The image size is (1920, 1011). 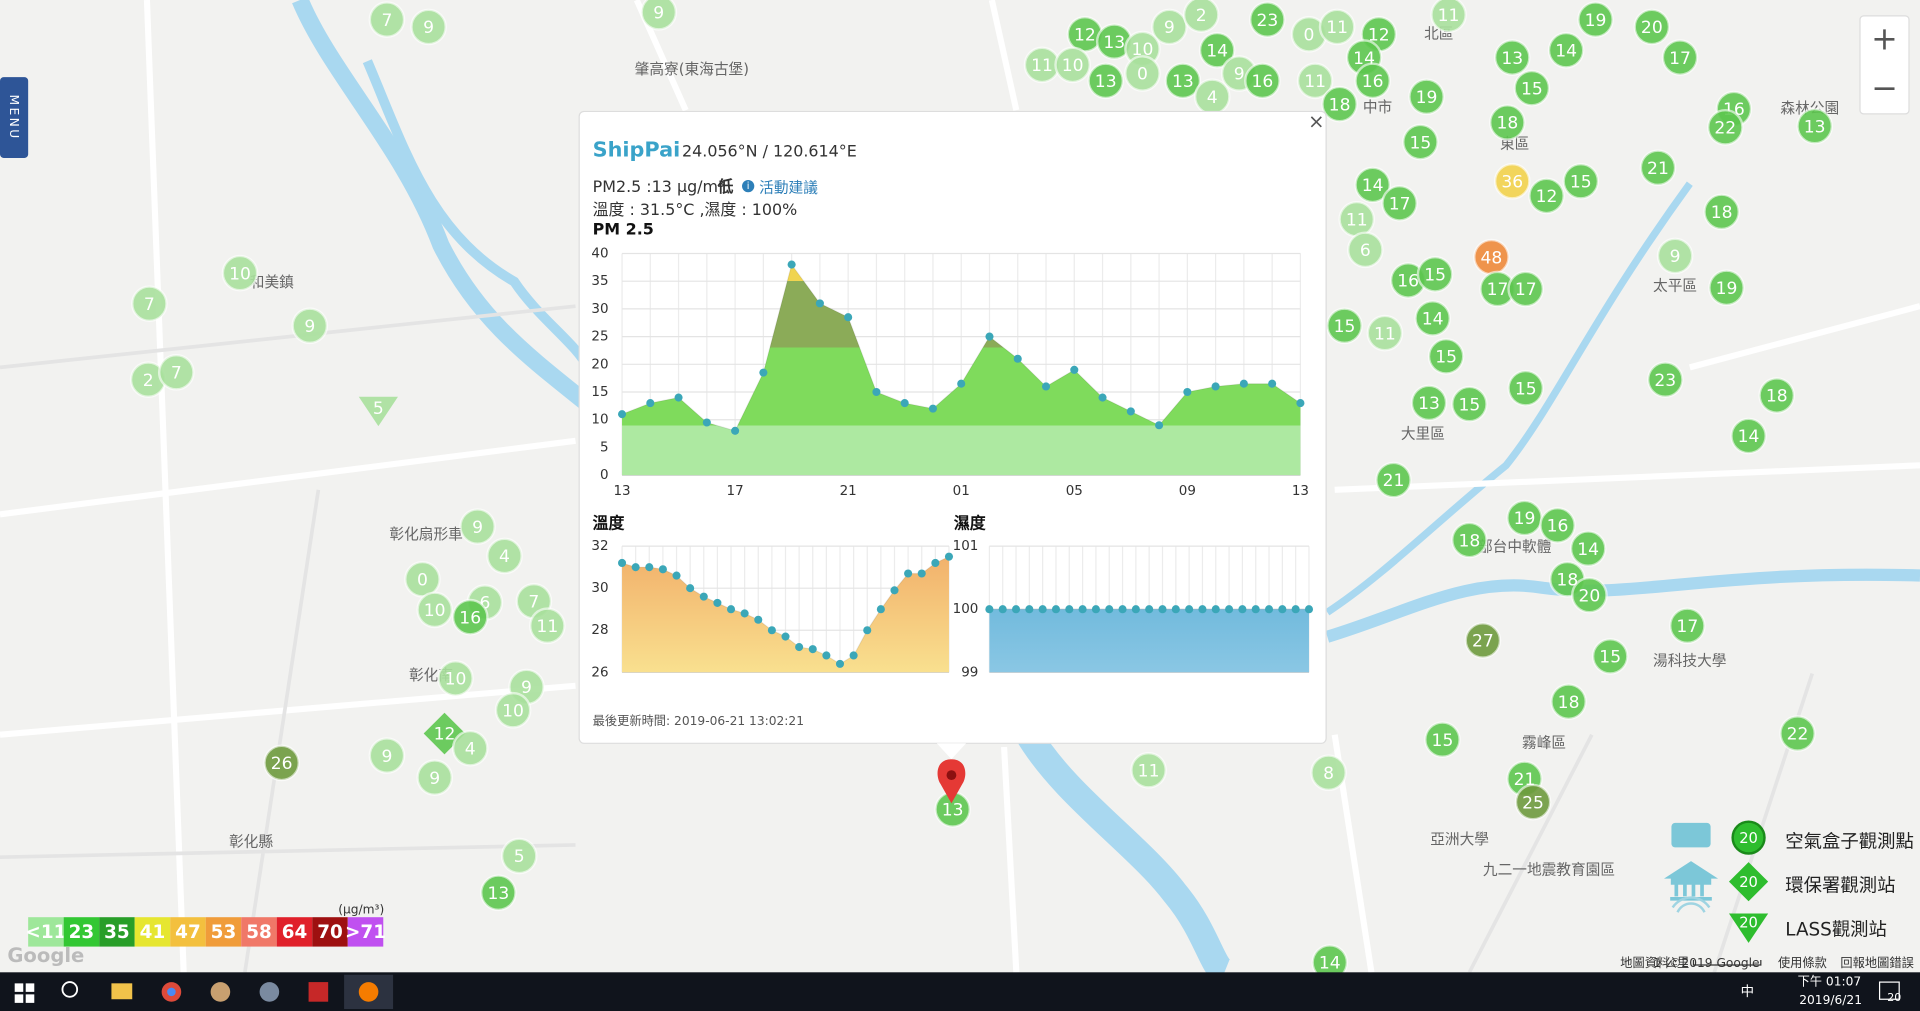 What do you see at coordinates (14, 117) in the screenshot?
I see `menu-tab: MENU` at bounding box center [14, 117].